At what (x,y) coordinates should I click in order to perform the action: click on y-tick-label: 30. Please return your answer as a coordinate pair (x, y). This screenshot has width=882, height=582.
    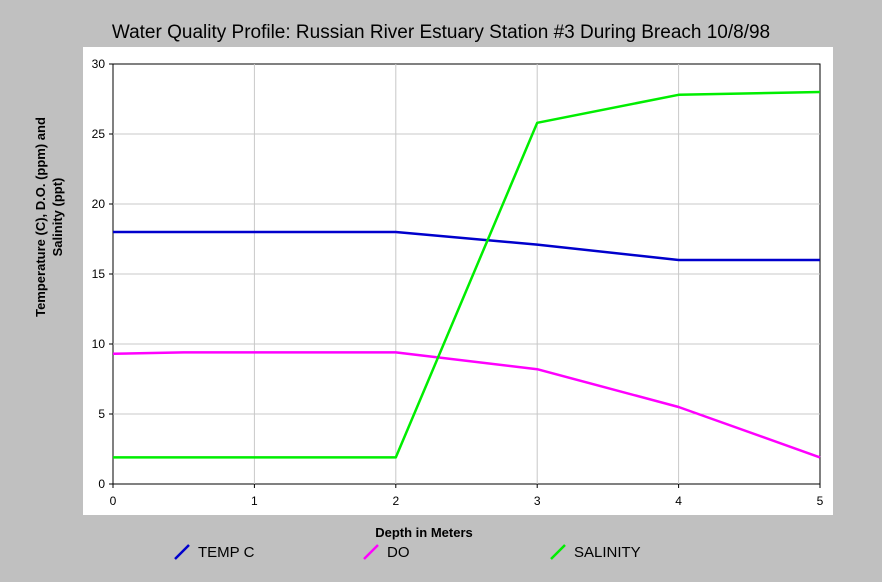
    Looking at the image, I should click on (99, 64).